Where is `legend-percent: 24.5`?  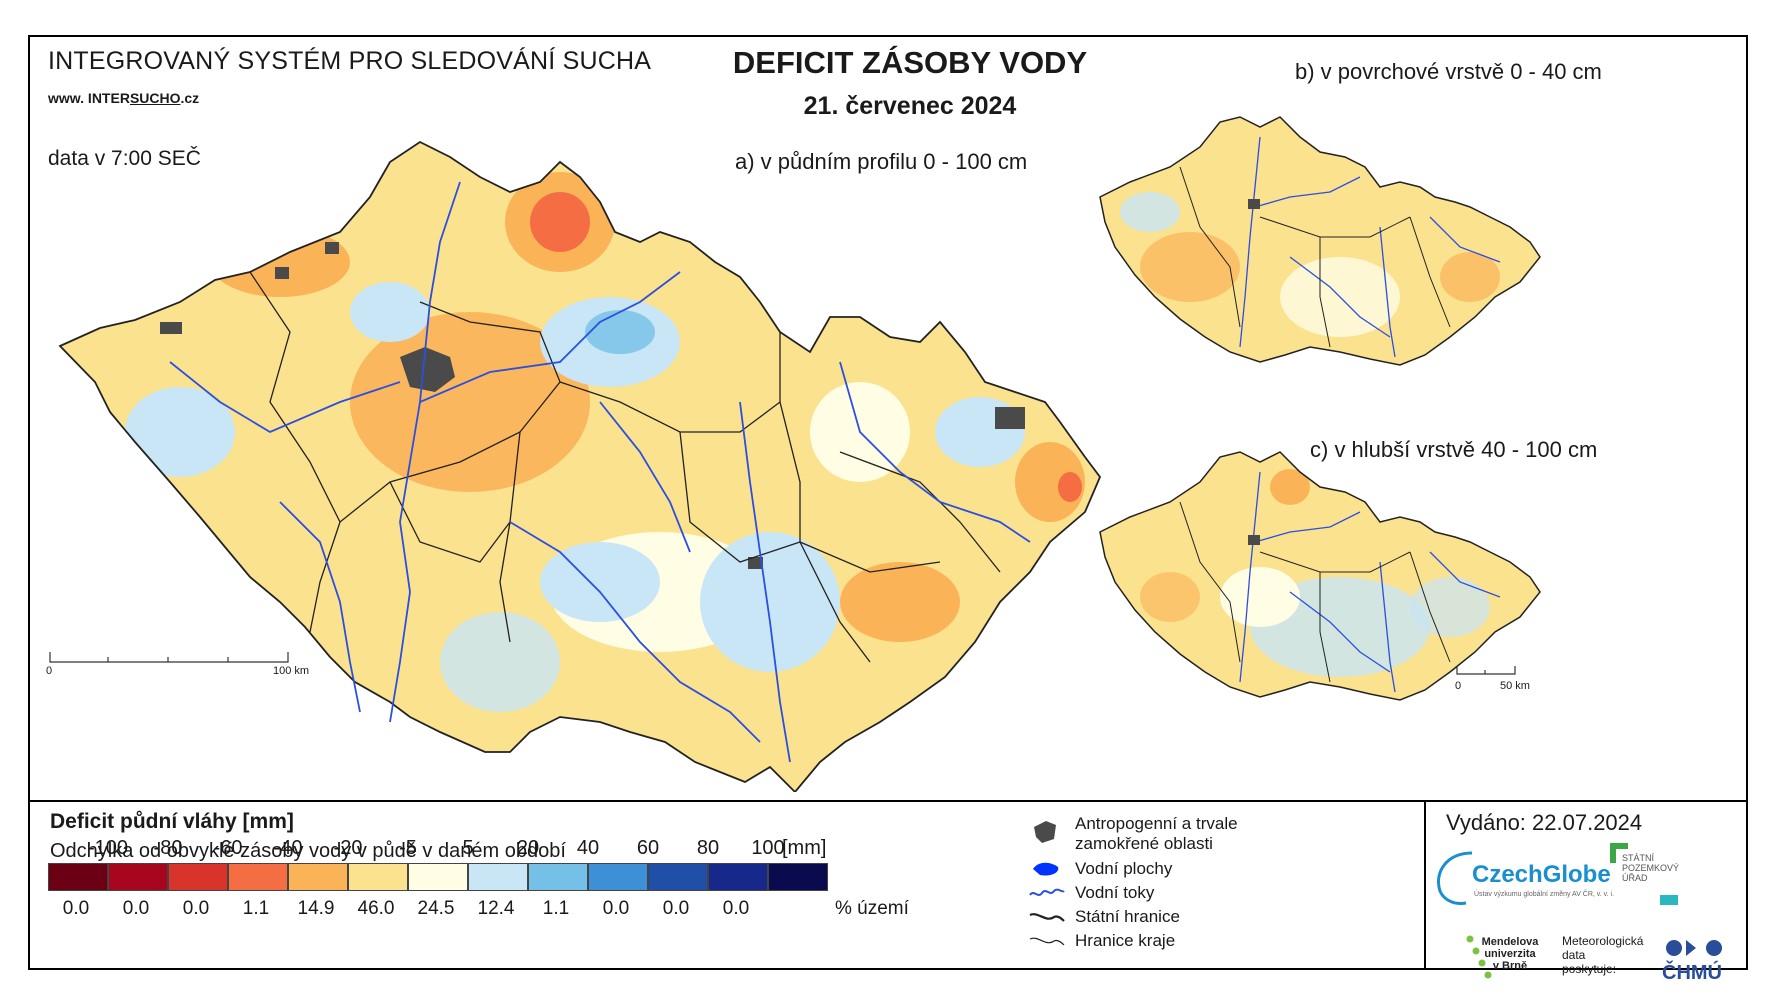
legend-percent: 24.5 is located at coordinates (436, 908).